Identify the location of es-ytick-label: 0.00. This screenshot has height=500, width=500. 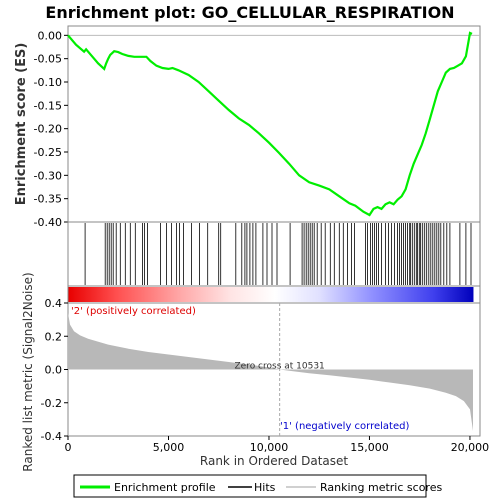
(50, 35).